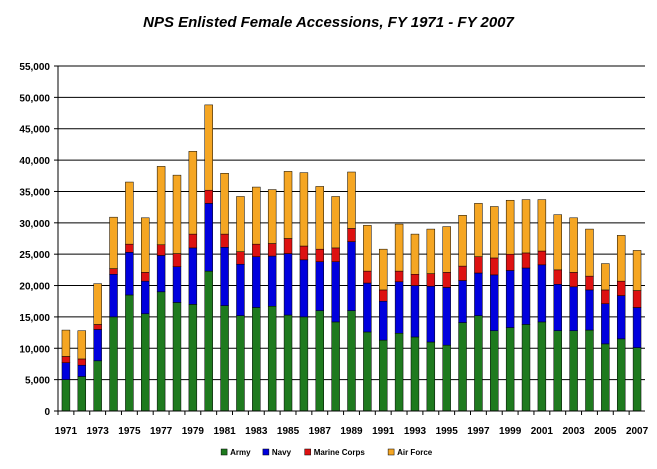 This screenshot has height=469, width=657. What do you see at coordinates (335, 366) in the screenshot?
I see `bar-army-1988` at bounding box center [335, 366].